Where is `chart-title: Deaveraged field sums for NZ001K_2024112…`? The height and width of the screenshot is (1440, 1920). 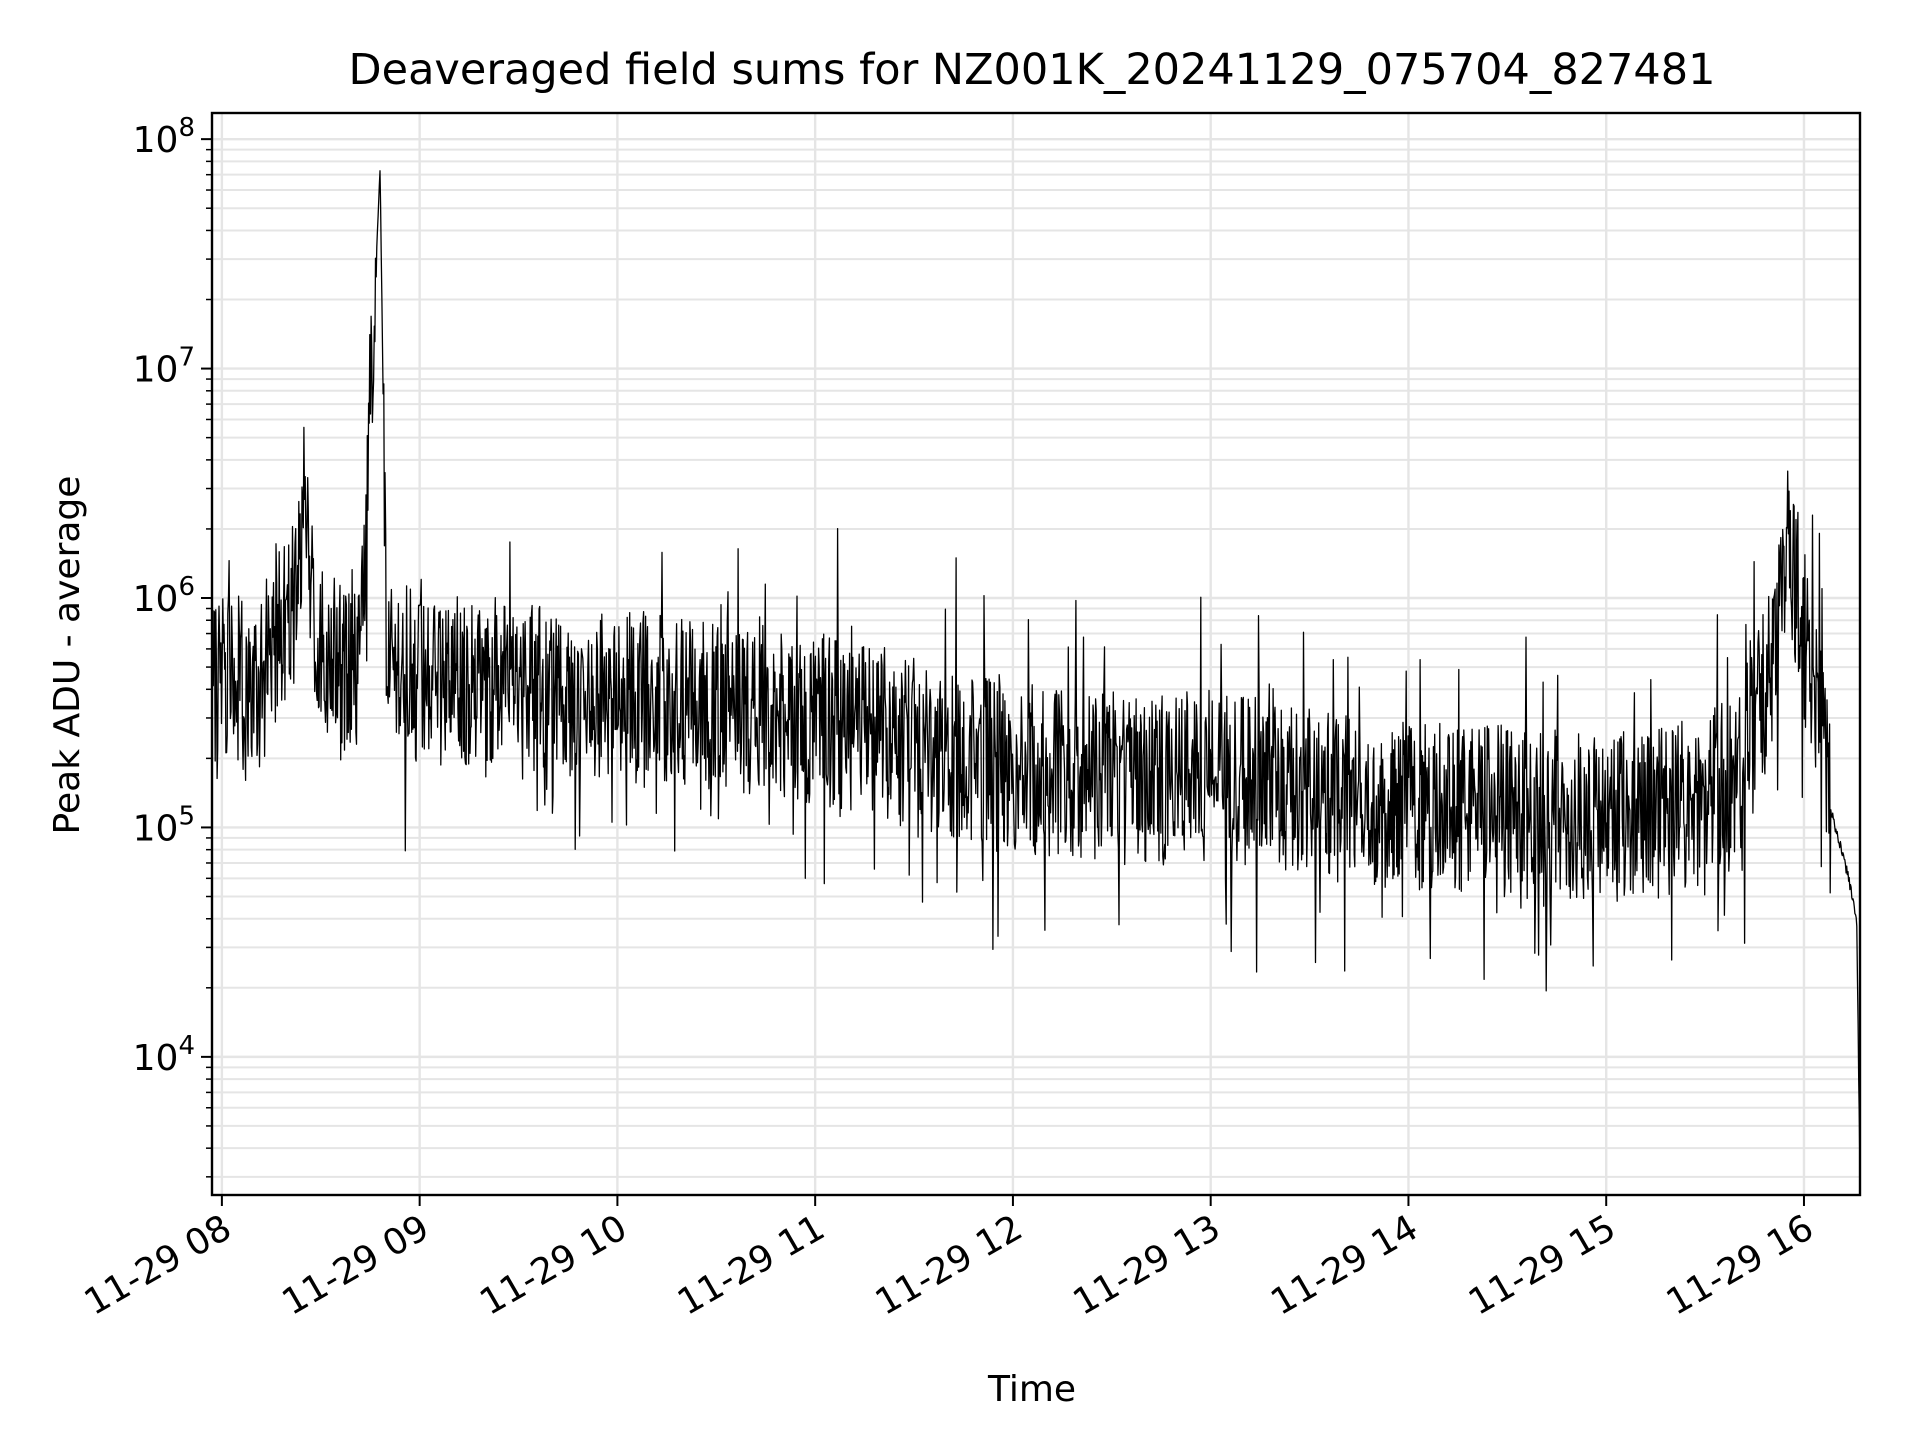
chart-title: Deaveraged field sums for NZ001K_2024112… is located at coordinates (1032, 70).